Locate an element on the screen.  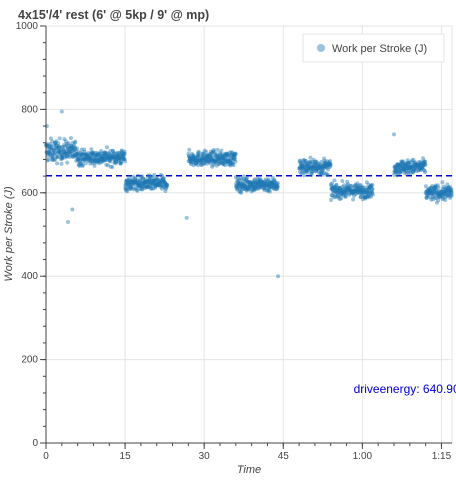
legend-box is located at coordinates (373, 48).